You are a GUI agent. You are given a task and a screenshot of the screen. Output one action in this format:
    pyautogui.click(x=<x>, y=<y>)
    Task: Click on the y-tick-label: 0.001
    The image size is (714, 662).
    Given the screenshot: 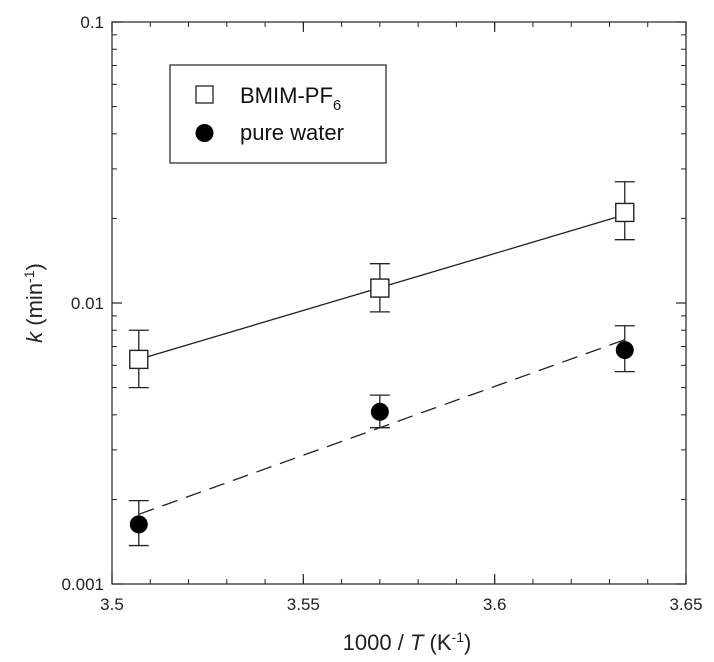 What is the action you would take?
    pyautogui.click(x=82, y=584)
    